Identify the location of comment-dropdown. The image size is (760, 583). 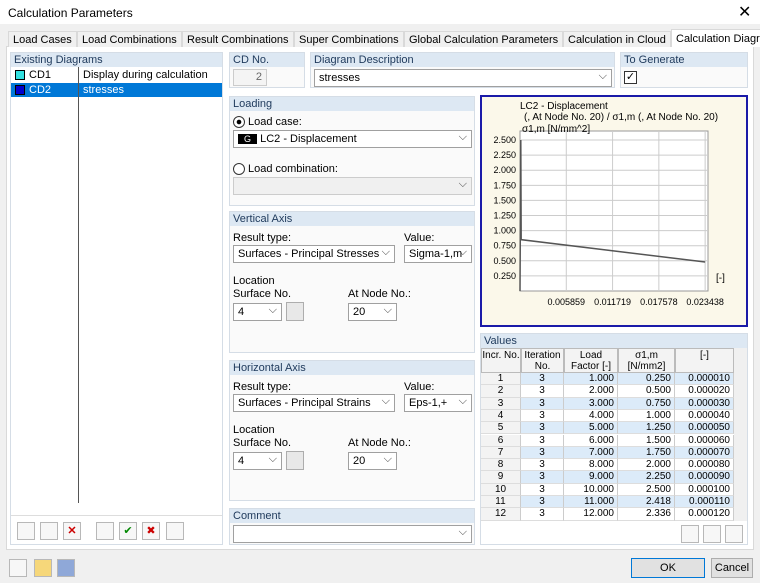
(352, 533).